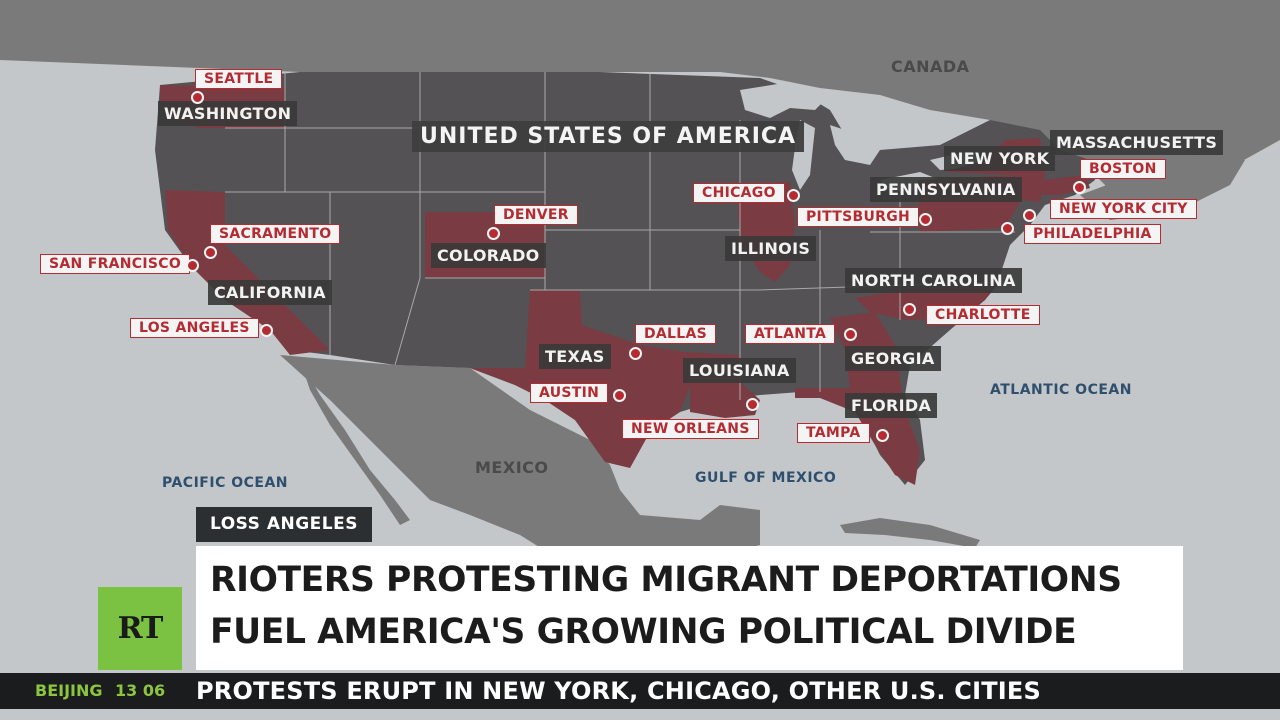  Describe the element at coordinates (210, 252) in the screenshot. I see `city-dot-sacramento` at that location.